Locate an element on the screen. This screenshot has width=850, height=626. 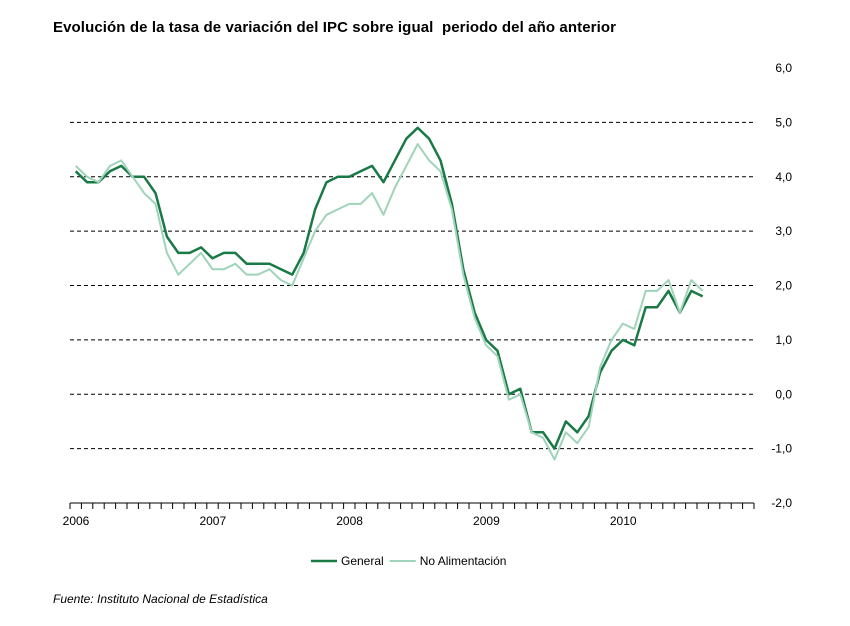
y-tick-label: 6,0 is located at coordinates (783, 68).